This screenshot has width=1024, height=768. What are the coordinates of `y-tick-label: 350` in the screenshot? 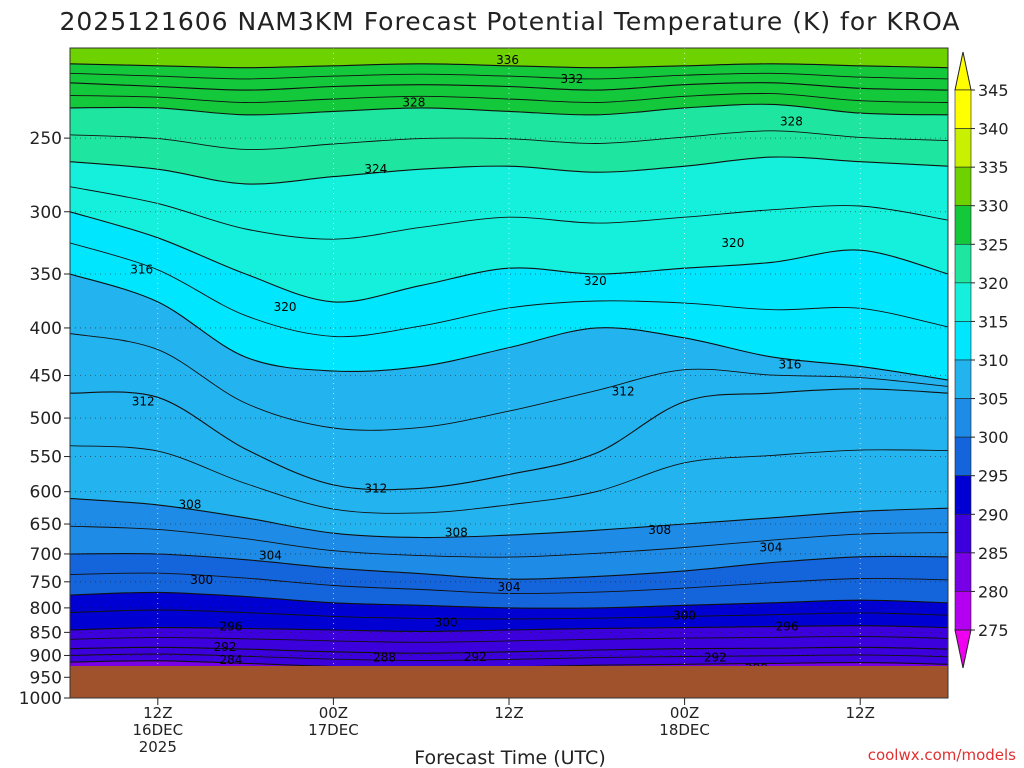 It's located at (46, 275).